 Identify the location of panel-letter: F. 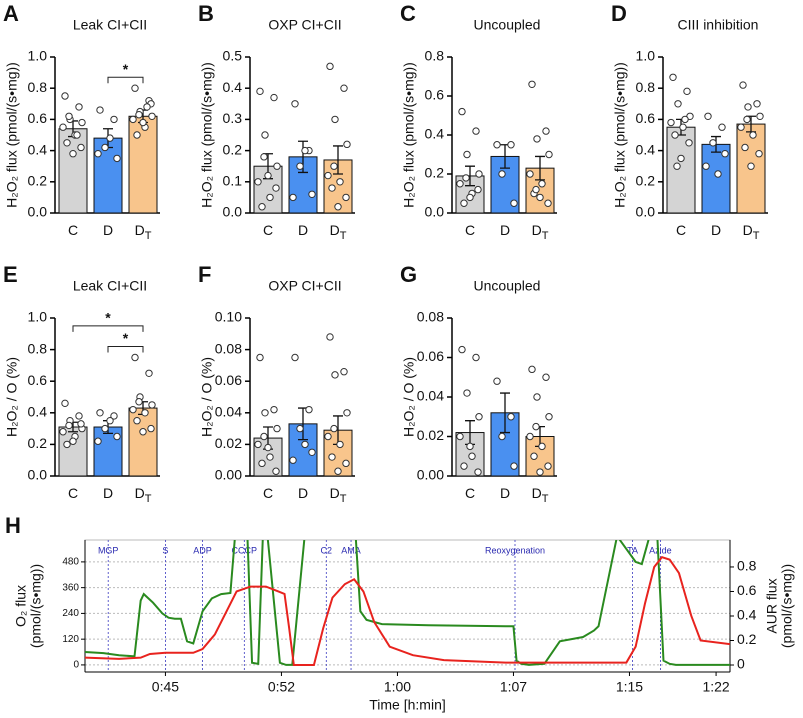
(204, 274).